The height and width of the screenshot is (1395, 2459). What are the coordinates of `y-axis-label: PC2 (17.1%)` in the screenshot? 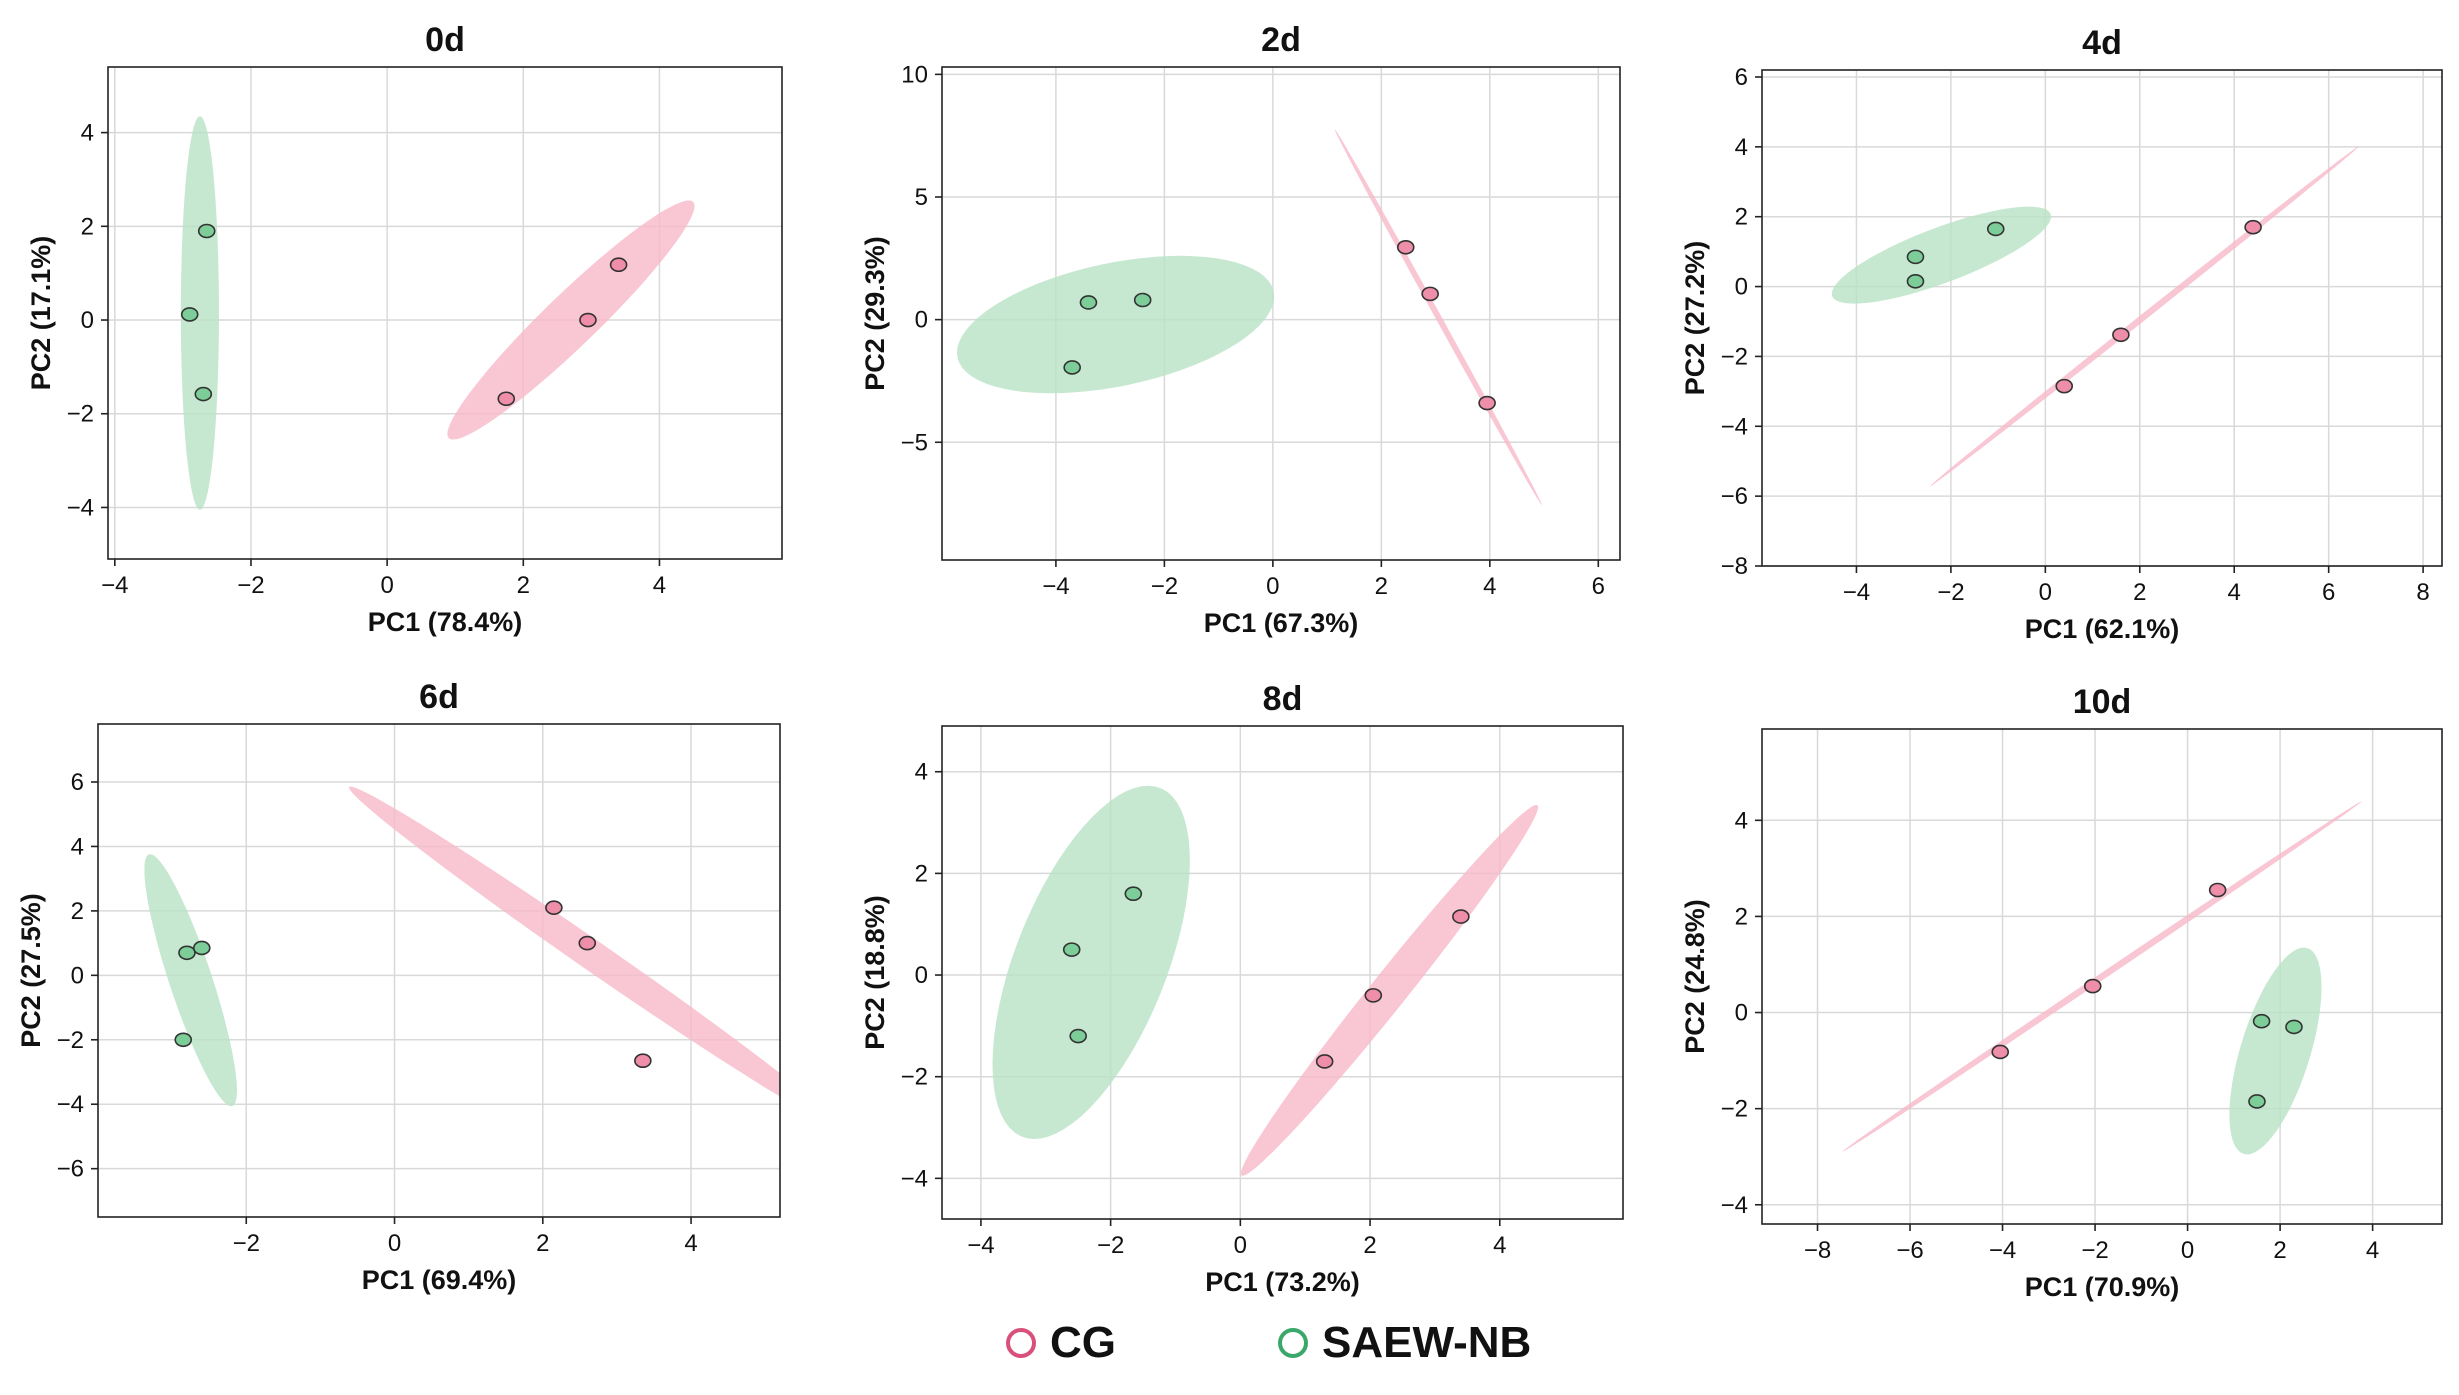 It's located at (41, 313).